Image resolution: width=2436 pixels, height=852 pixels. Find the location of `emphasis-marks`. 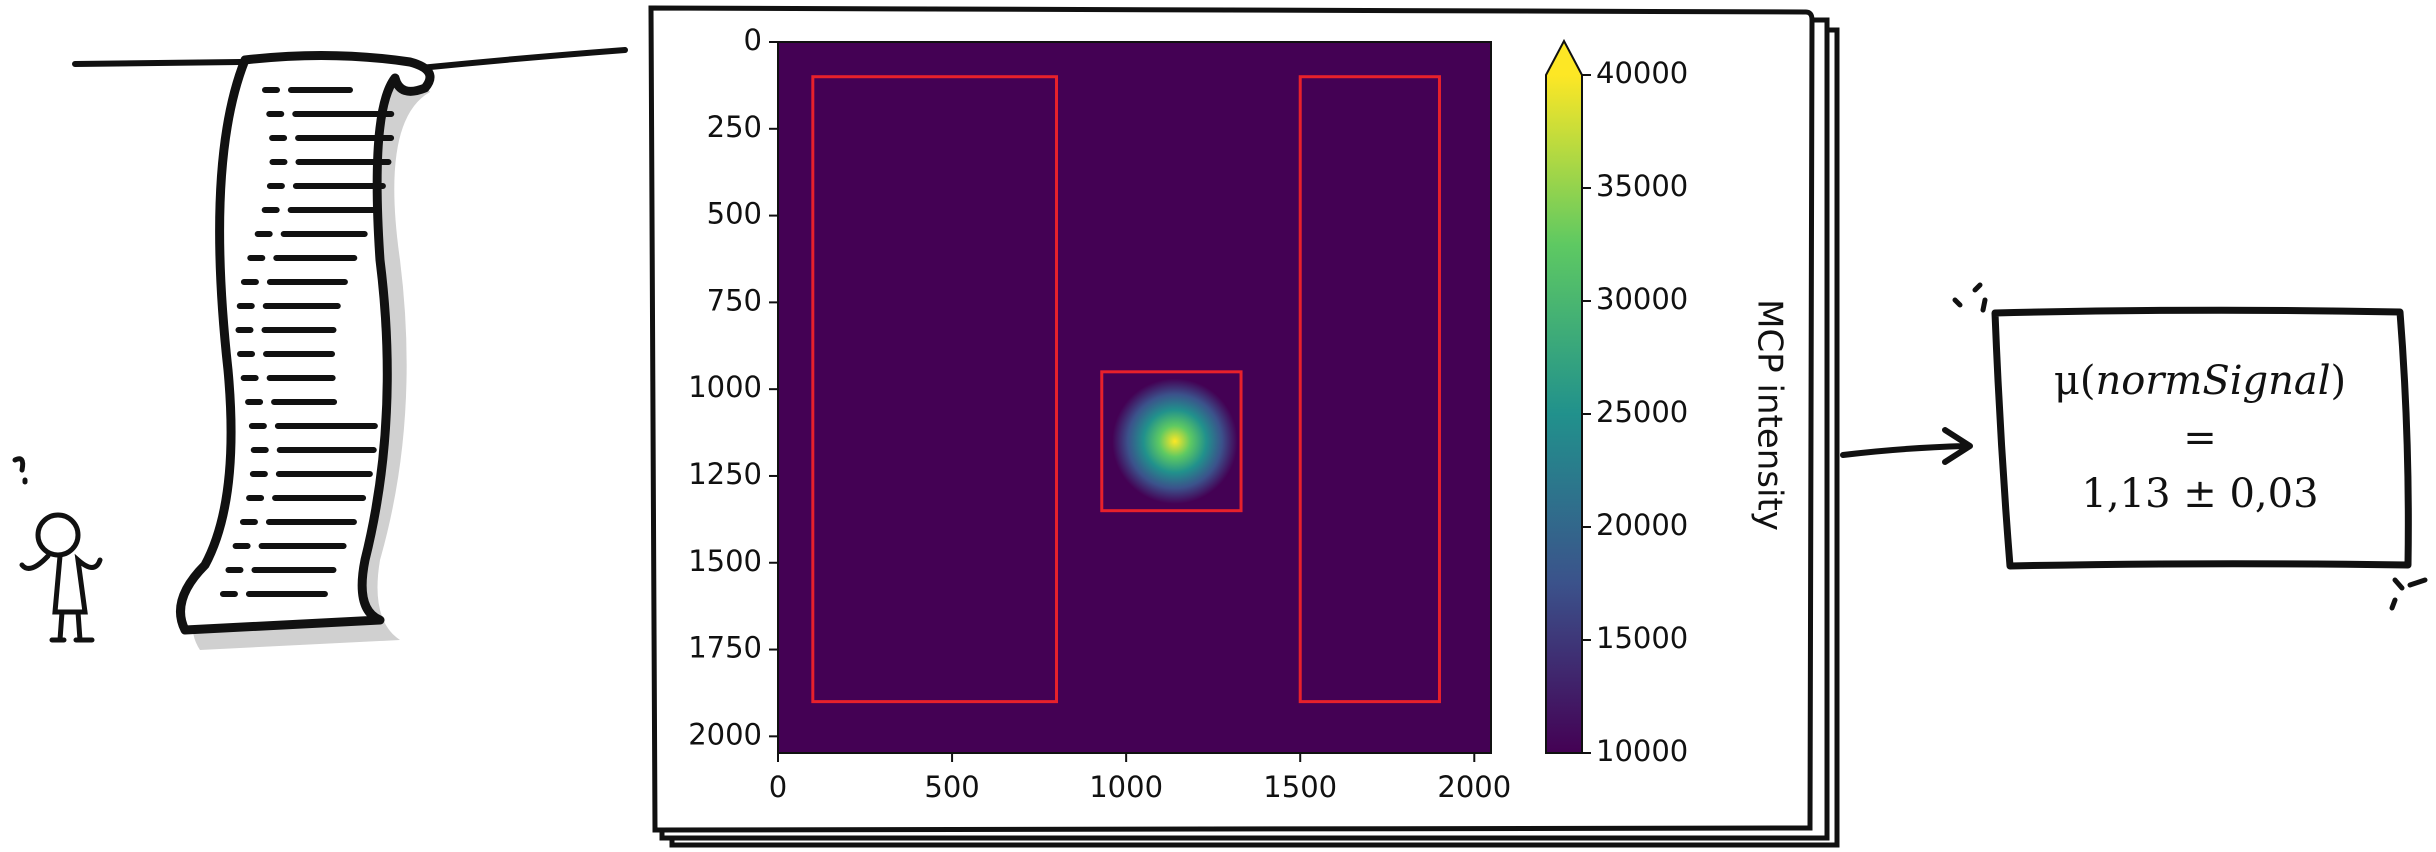

emphasis-marks is located at coordinates (2190, 446).